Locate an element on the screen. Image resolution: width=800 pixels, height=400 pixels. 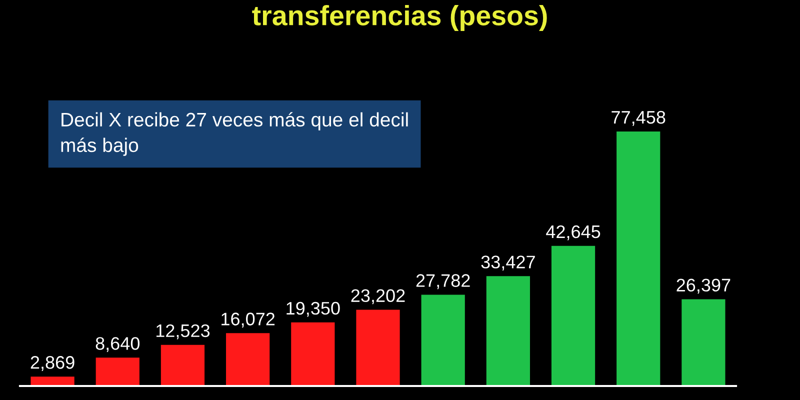
data-label: 19,350 is located at coordinates (313, 309).